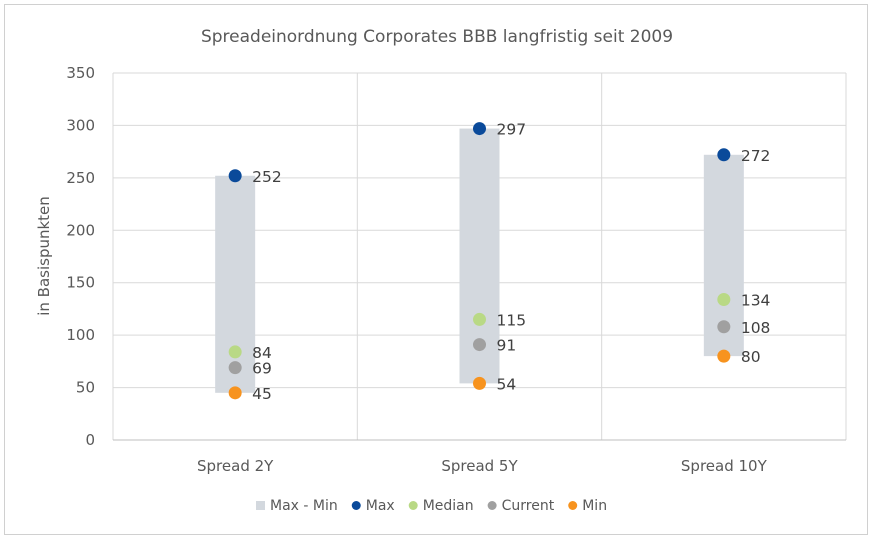 The image size is (874, 541). Describe the element at coordinates (756, 328) in the screenshot. I see `data-label: 108` at that location.